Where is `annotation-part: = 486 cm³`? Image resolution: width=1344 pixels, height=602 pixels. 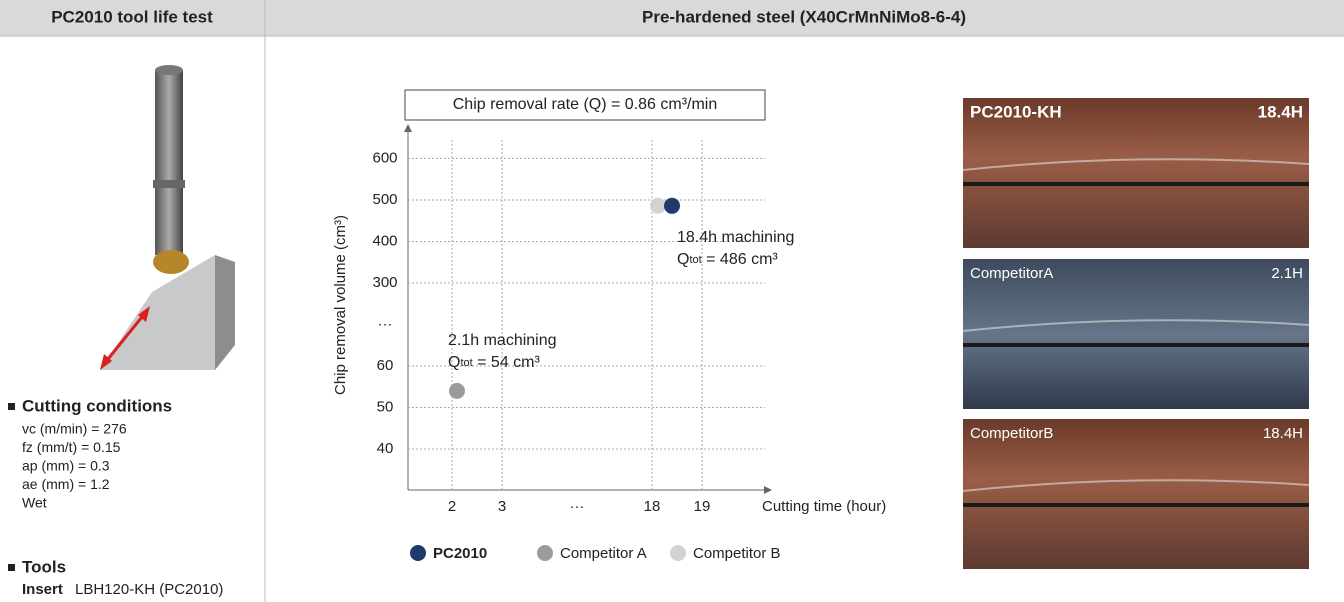
annotation-part: = 486 cm³ is located at coordinates (740, 259).